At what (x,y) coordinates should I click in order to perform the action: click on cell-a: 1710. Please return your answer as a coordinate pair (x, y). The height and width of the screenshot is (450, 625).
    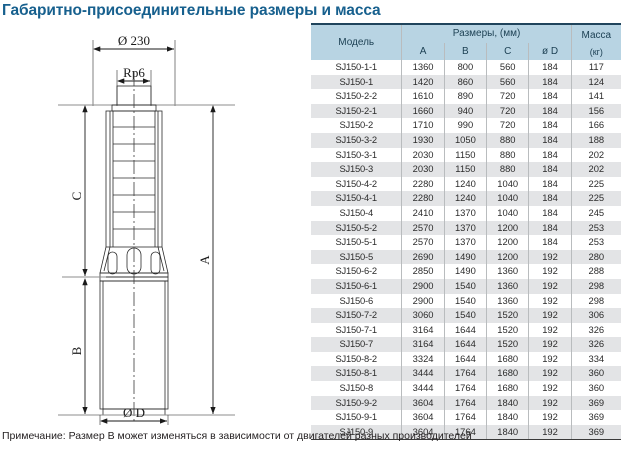
    Looking at the image, I should click on (423, 125).